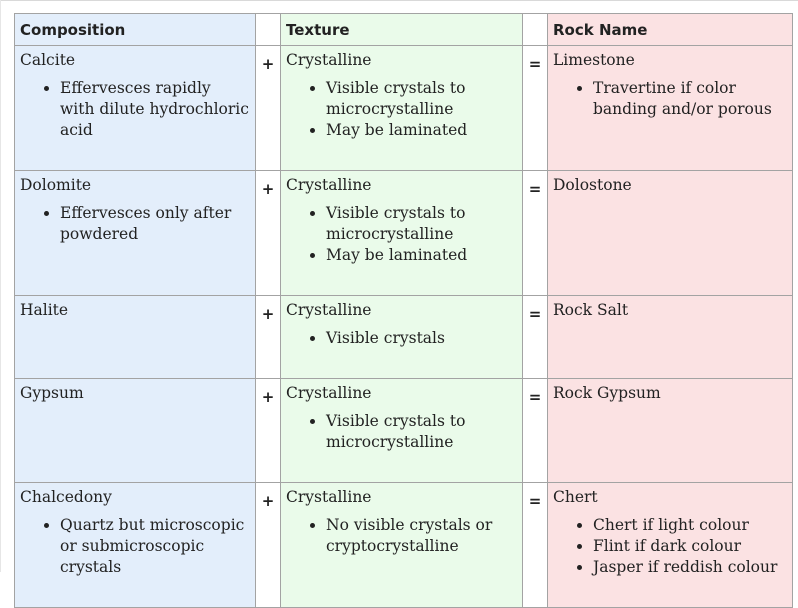 The height and width of the screenshot is (608, 798). Describe the element at coordinates (135, 337) in the screenshot. I see `composition-cell: Halite` at that location.